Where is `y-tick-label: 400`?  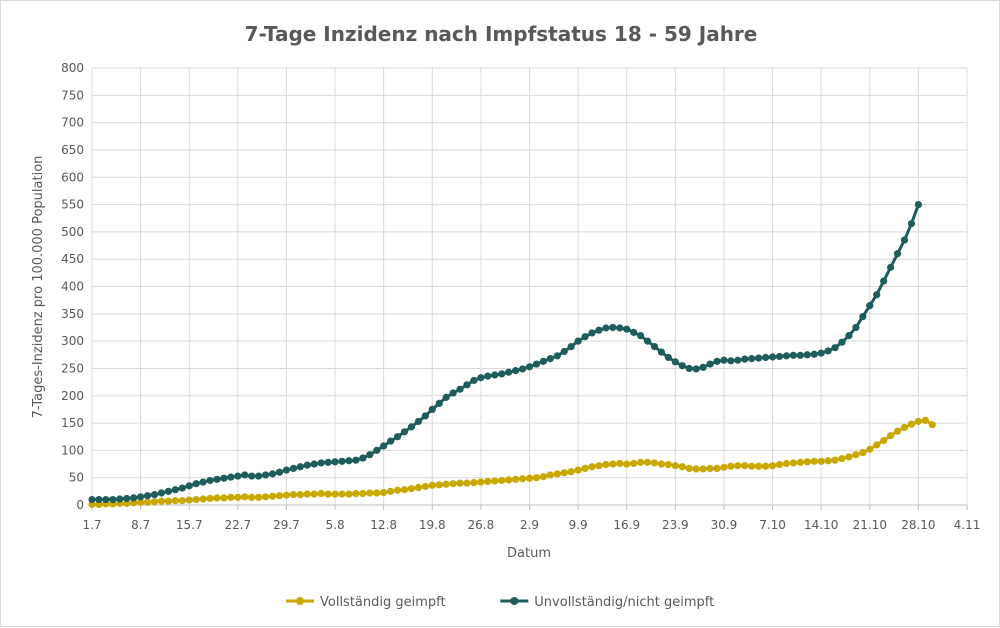 y-tick-label: 400 is located at coordinates (72, 287).